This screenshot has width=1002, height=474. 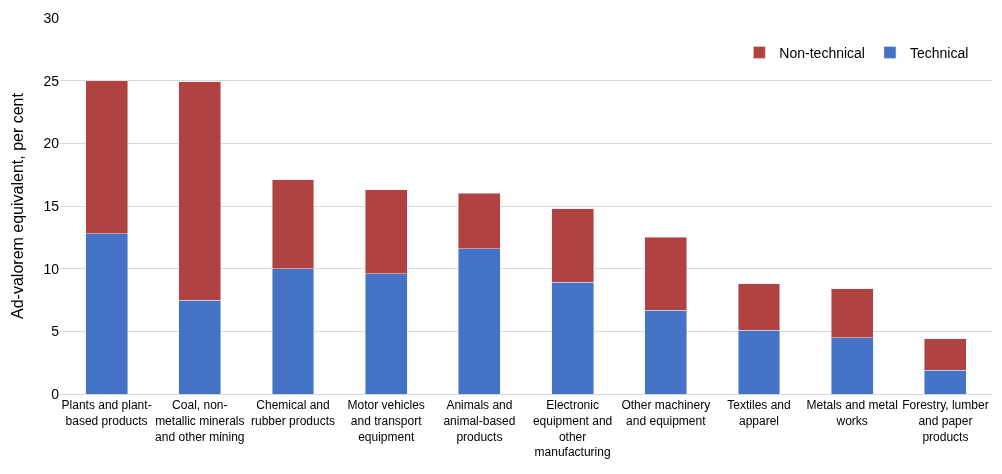 What do you see at coordinates (572, 429) in the screenshot?
I see `x-tick-label: Electronic equipment and other manufacturing` at bounding box center [572, 429].